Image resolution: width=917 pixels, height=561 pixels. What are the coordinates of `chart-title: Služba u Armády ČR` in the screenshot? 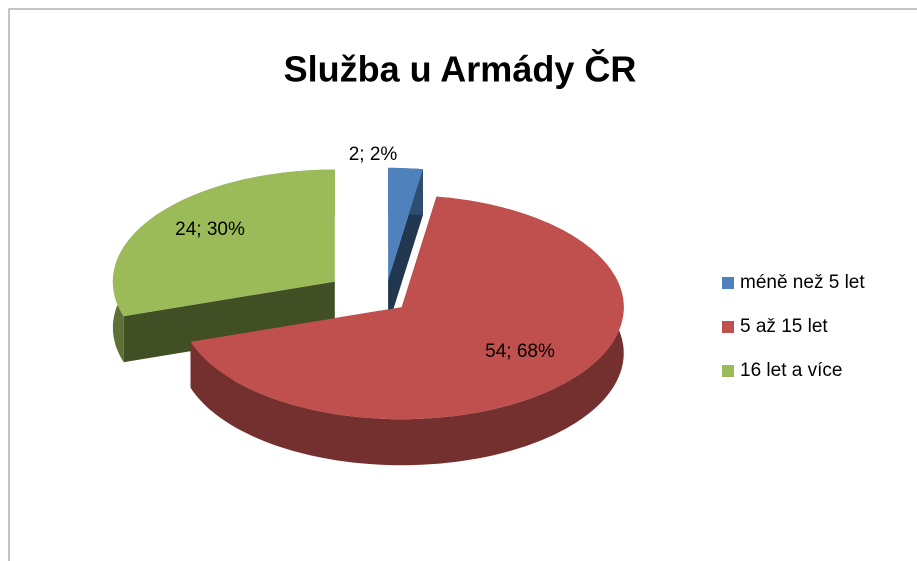 It's located at (460, 69).